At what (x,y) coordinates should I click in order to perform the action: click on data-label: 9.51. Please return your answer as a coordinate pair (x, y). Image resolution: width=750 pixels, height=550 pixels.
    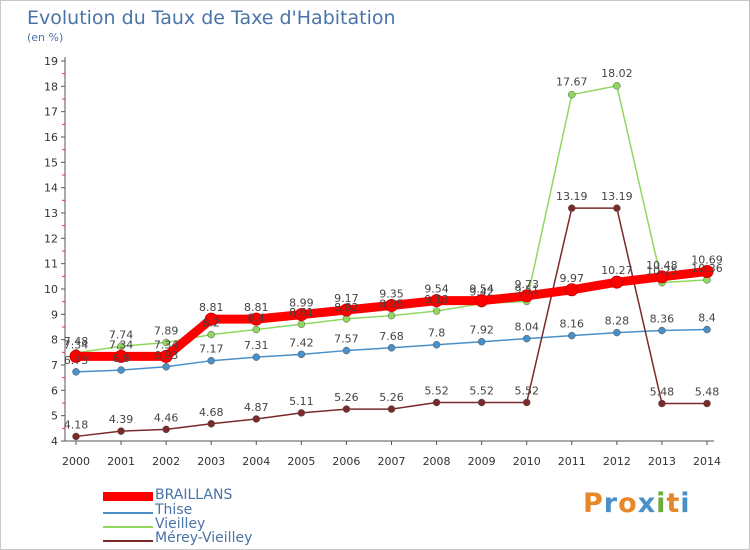
    Looking at the image, I should click on (526, 289).